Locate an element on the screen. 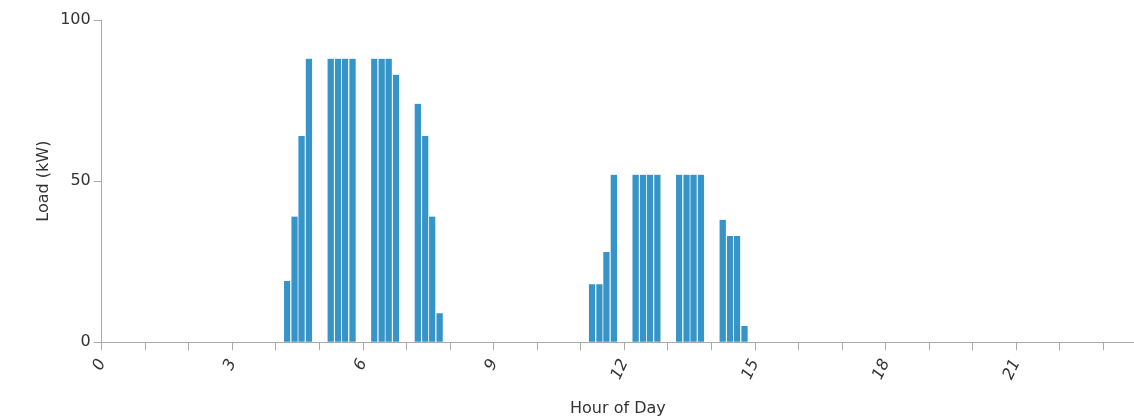  y-tick-label: 100 is located at coordinates (75, 19).